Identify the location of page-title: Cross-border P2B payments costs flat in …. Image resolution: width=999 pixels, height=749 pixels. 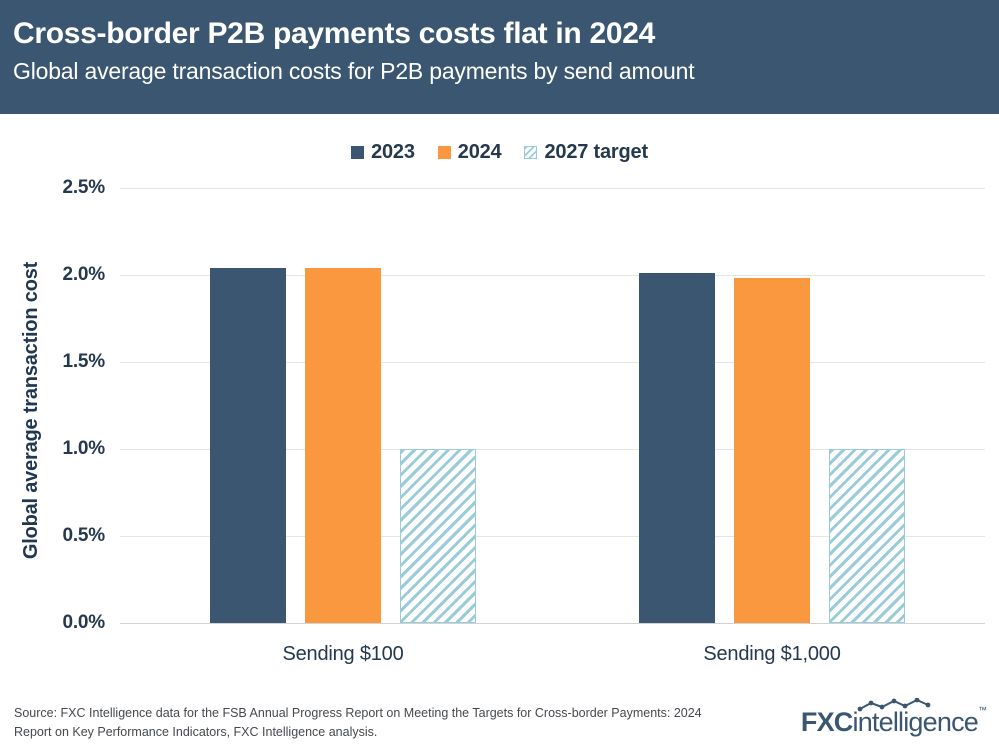
(334, 33).